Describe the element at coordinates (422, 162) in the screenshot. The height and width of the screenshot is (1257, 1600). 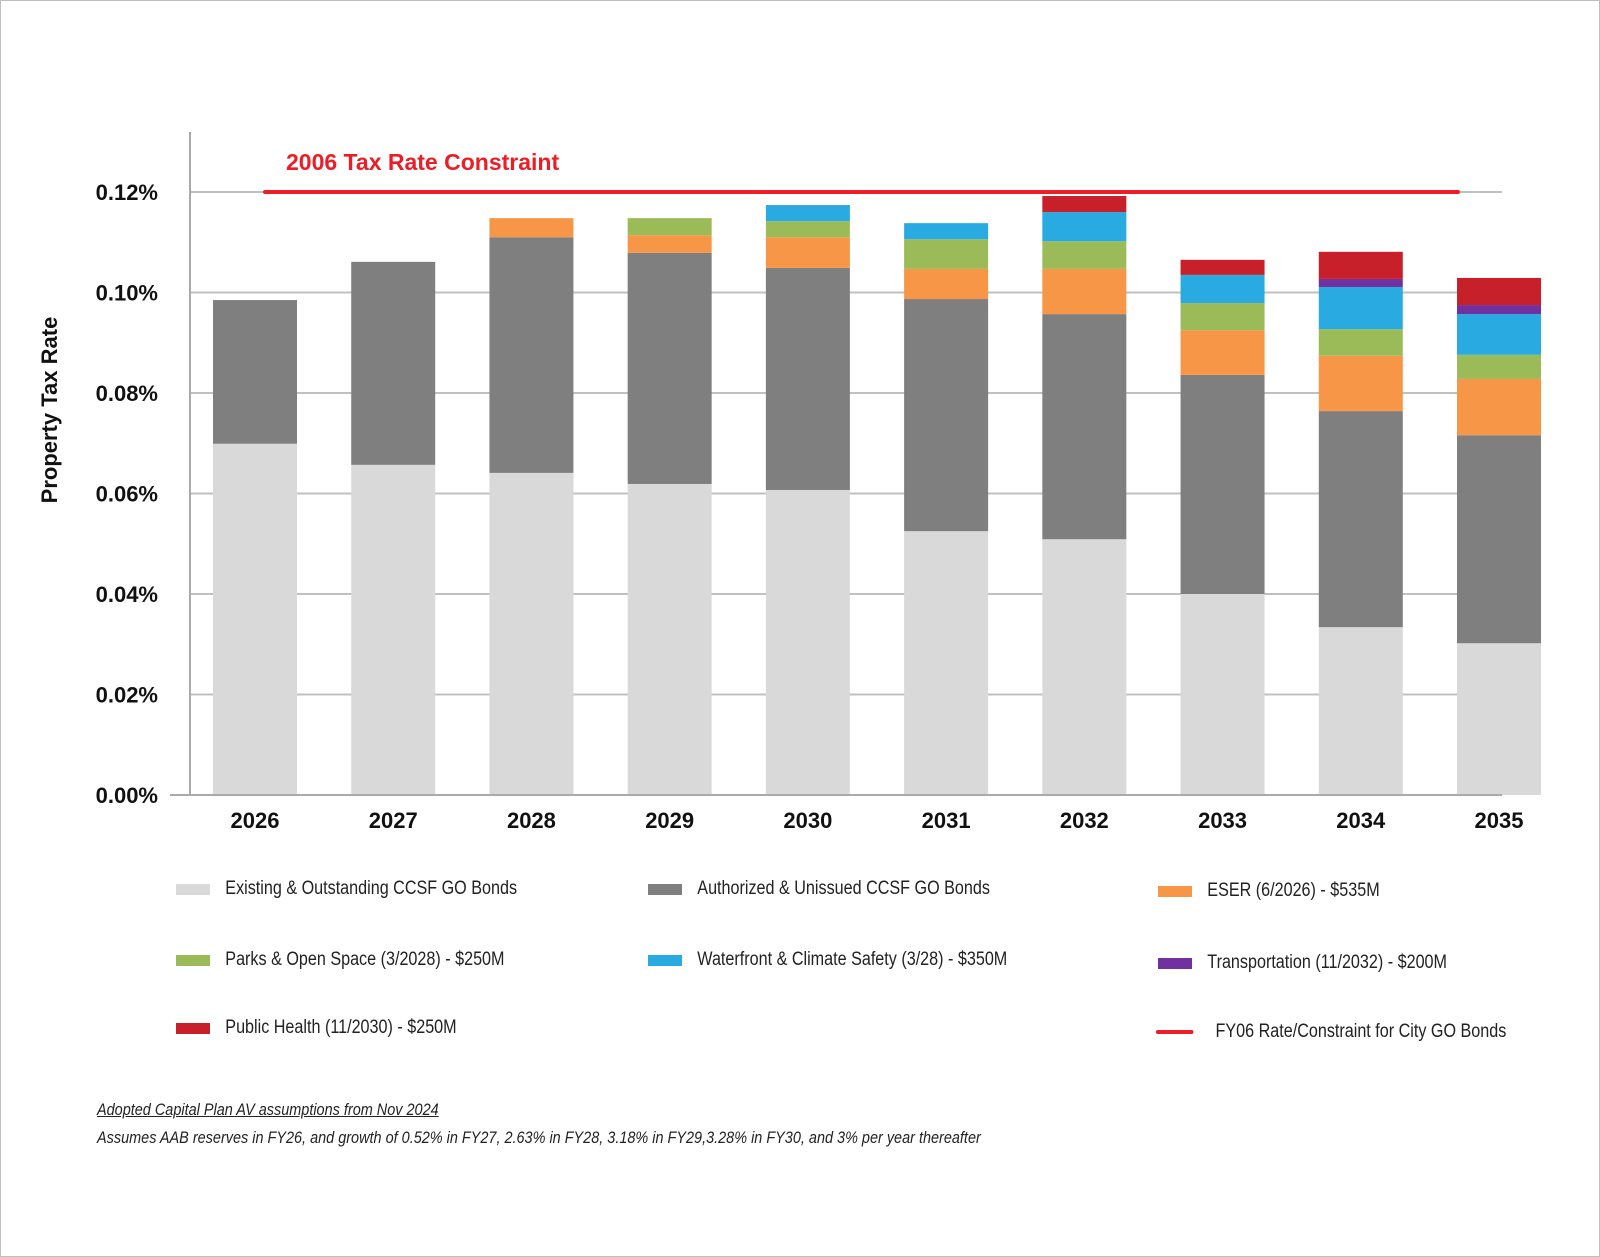
I see `constraint-label: 2006 Tax Rate Constraint` at that location.